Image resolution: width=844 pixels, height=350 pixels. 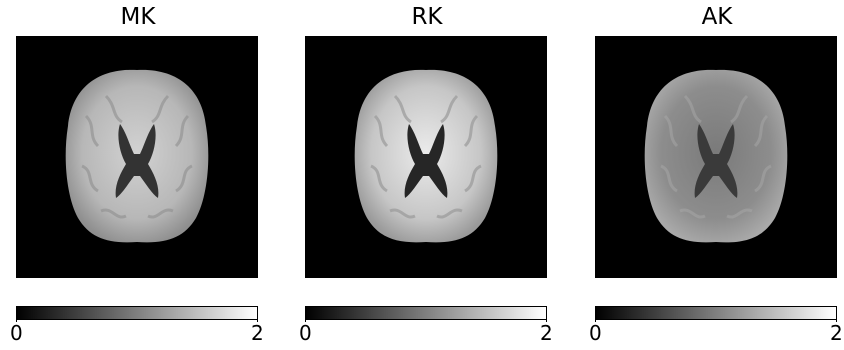 What do you see at coordinates (138, 17) in the screenshot?
I see `panel-title: MK` at bounding box center [138, 17].